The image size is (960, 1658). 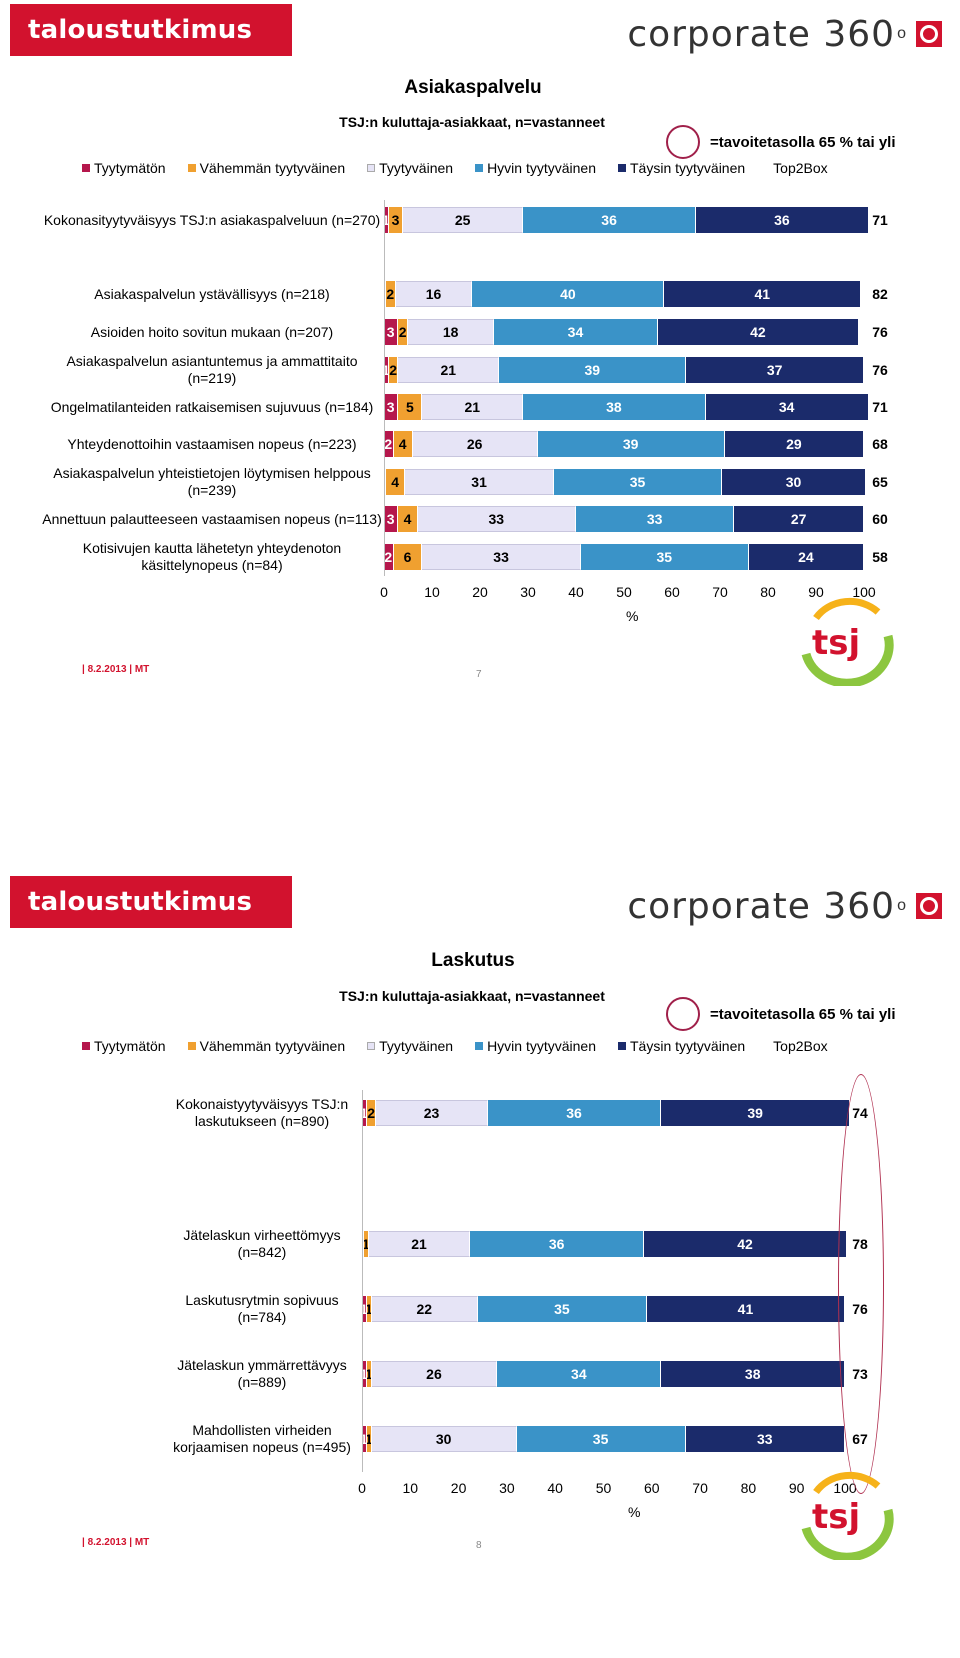 What do you see at coordinates (861, 1284) in the screenshot?
I see `target-highlight-ellipse` at bounding box center [861, 1284].